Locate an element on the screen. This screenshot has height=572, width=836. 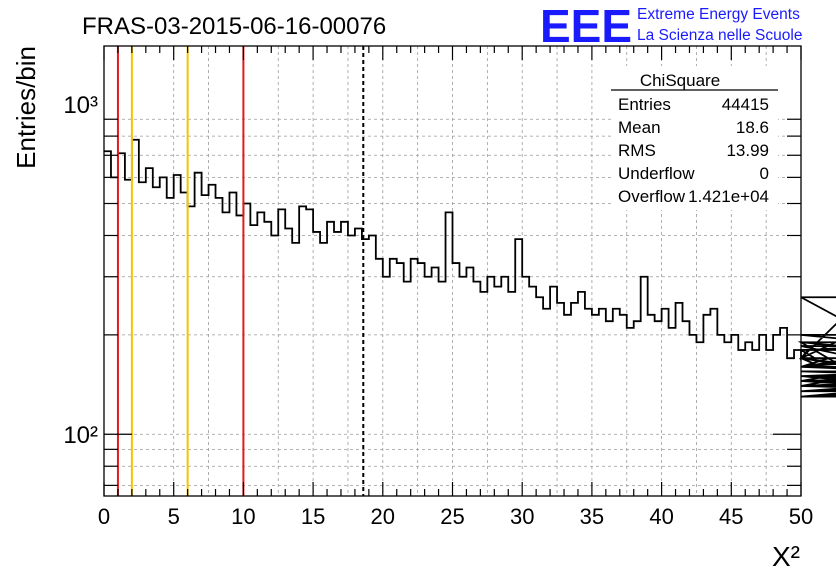
logo-mark: EEE is located at coordinates (586, 26).